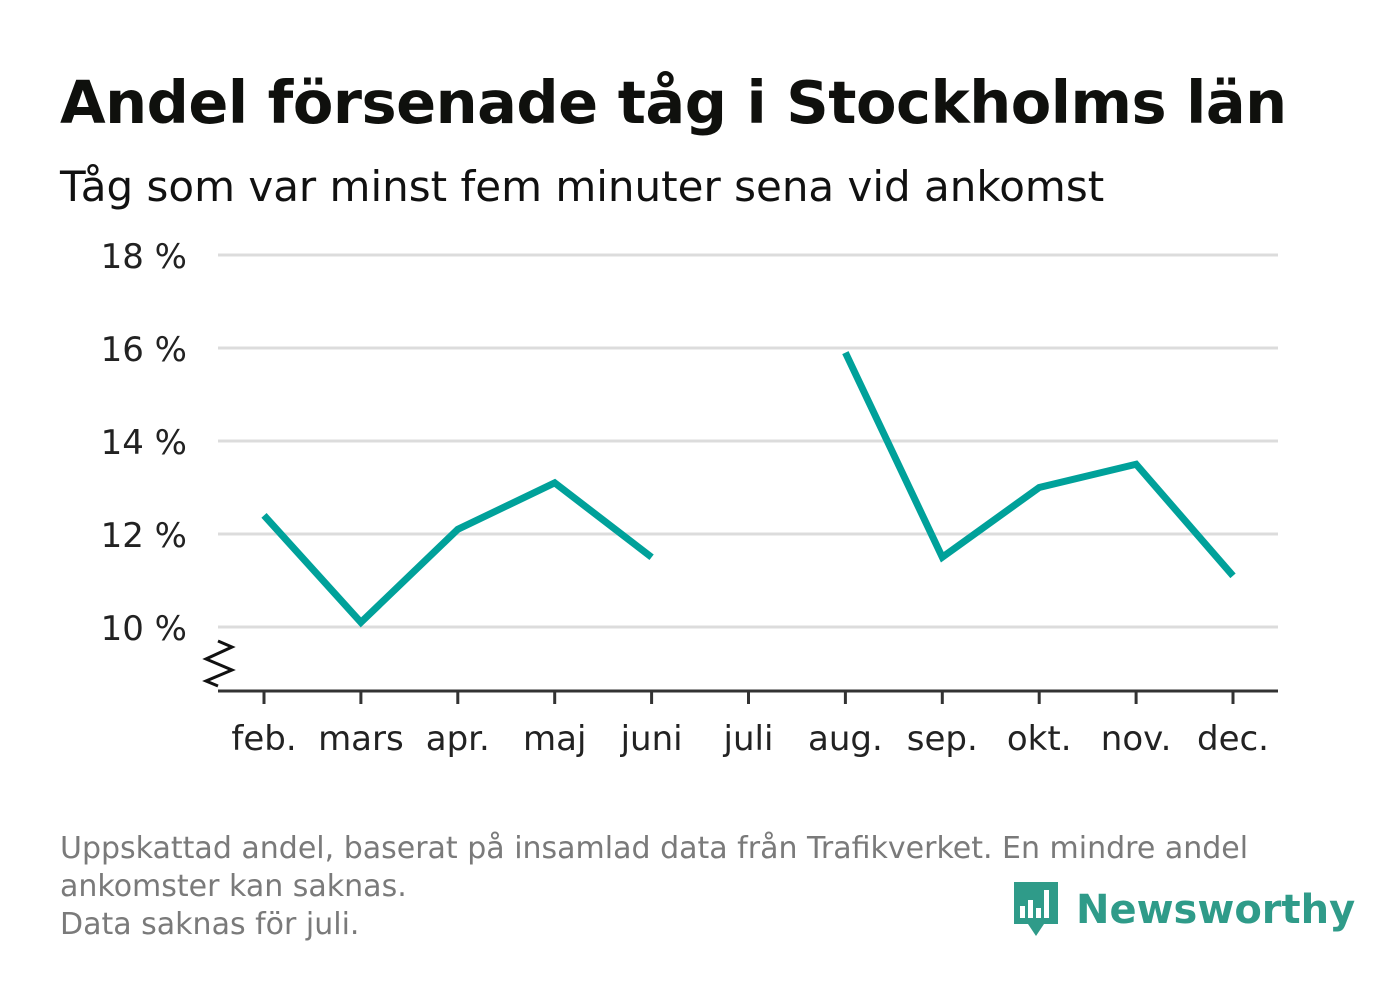 Image resolution: width=1382 pixels, height=999 pixels. I want to click on newsworthy-logo: Newsworthy, so click(1183, 910).